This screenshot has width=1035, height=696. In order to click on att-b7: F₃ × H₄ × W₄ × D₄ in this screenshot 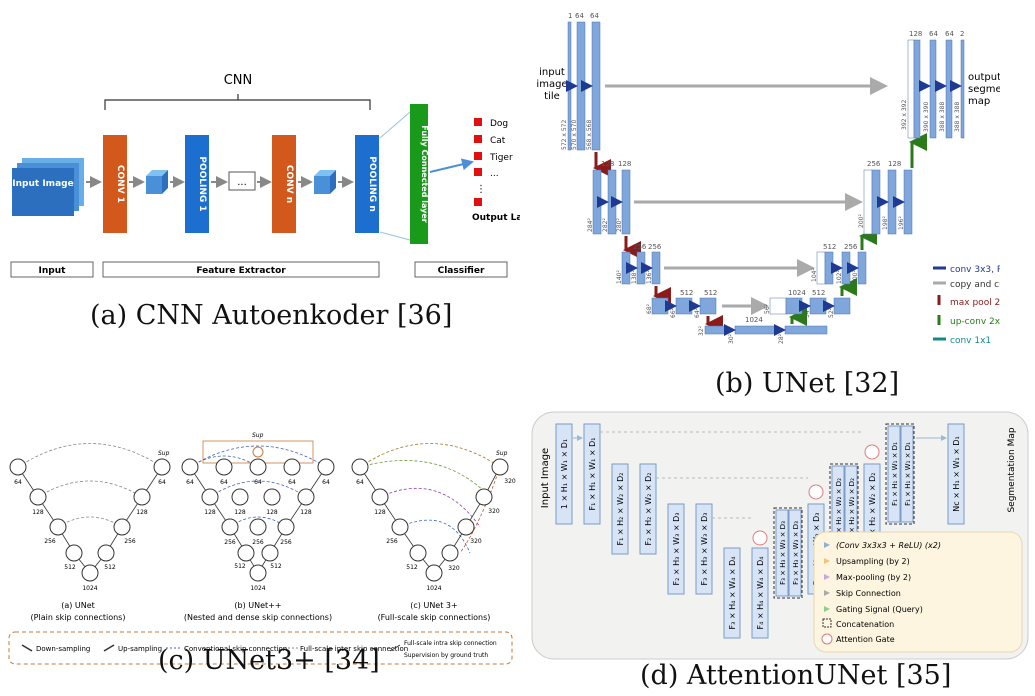, I will do `click(732, 593)`.